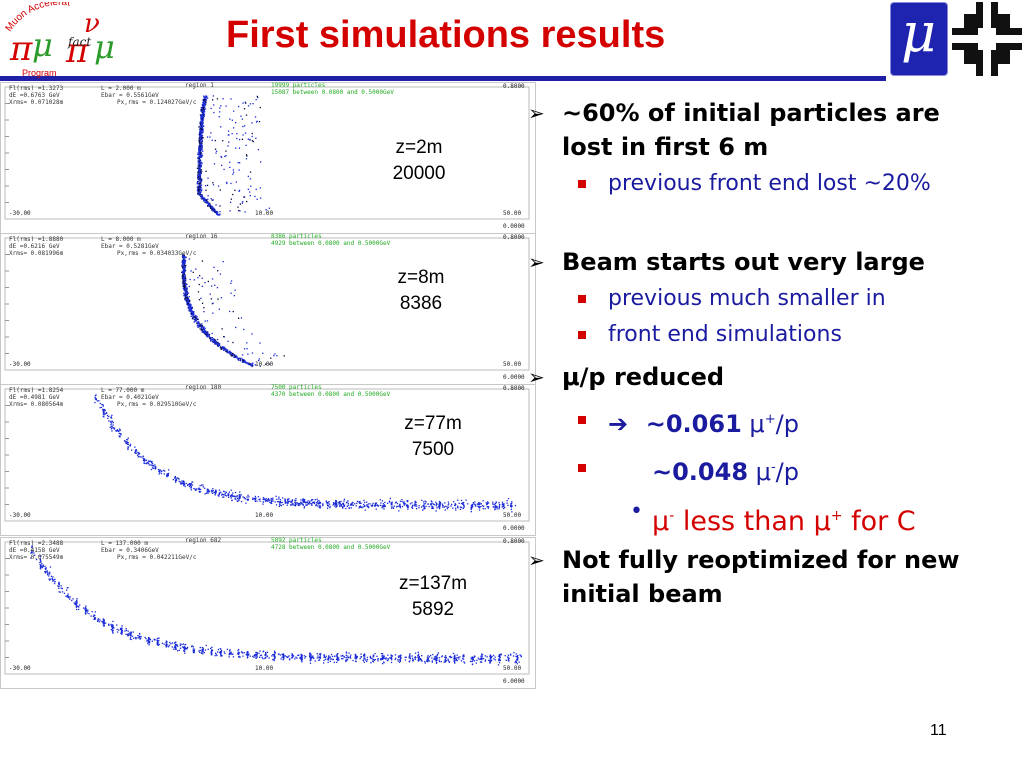 Image resolution: width=1024 pixels, height=768 pixels. I want to click on x-mid-tick: 10.00, so click(264, 668).